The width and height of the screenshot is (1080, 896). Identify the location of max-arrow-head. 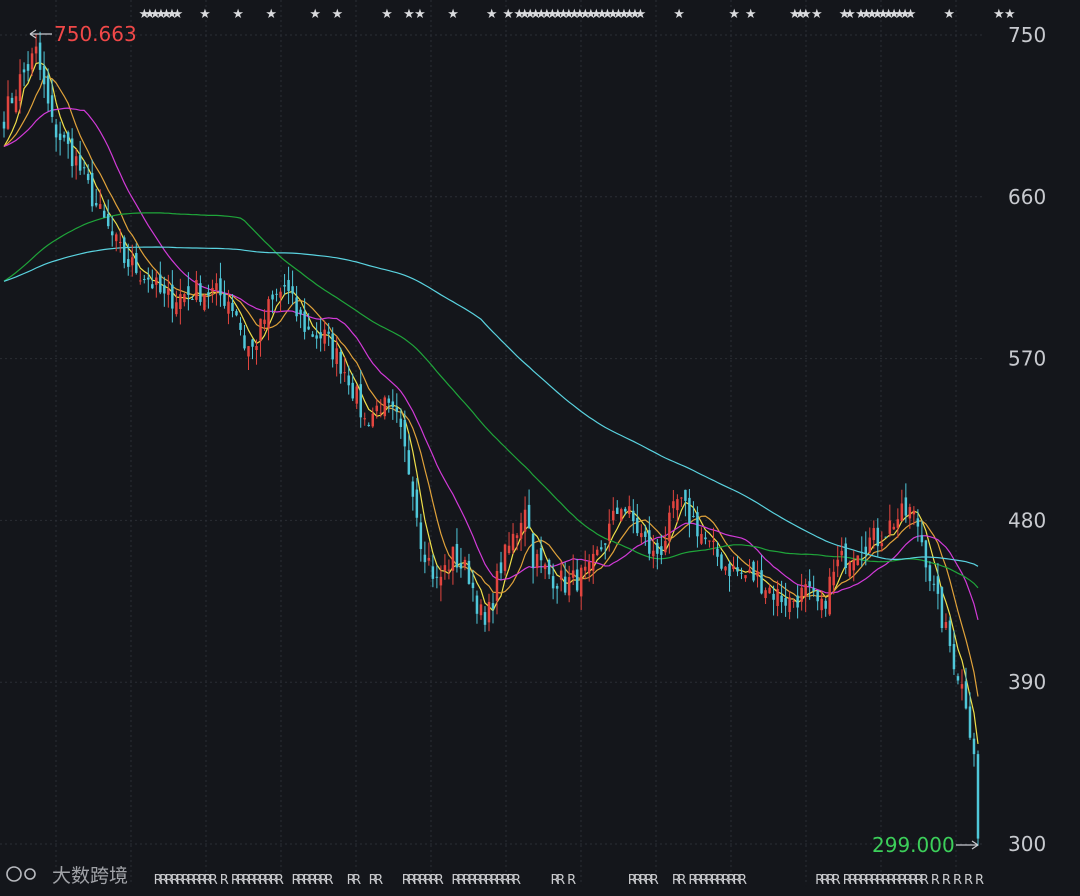
(33, 34).